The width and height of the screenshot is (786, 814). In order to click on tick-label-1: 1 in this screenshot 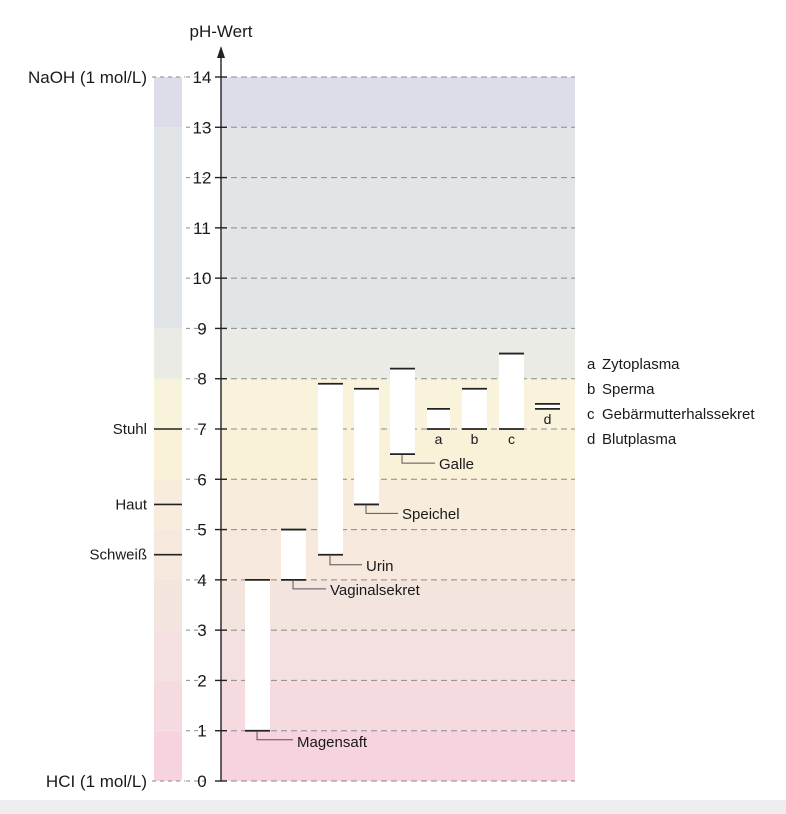, I will do `click(201, 731)`.